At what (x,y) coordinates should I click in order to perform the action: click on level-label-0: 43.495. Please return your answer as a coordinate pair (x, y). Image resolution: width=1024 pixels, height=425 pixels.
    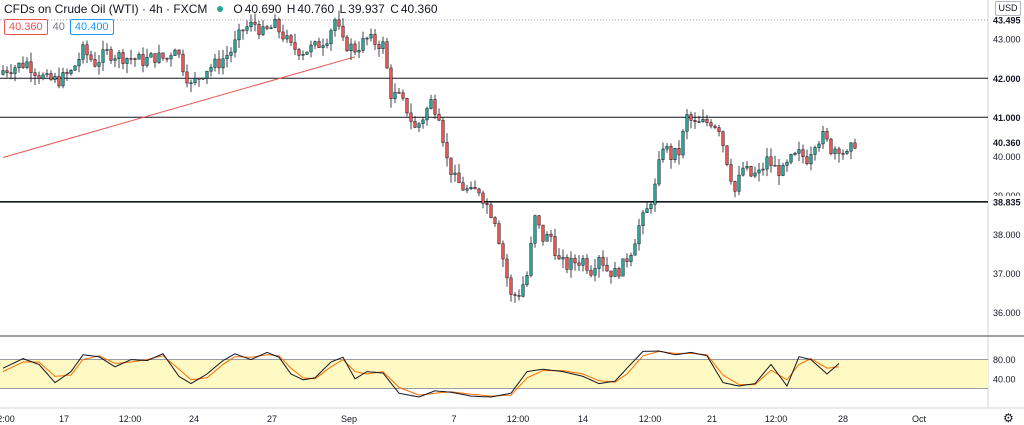
    Looking at the image, I should click on (1007, 20).